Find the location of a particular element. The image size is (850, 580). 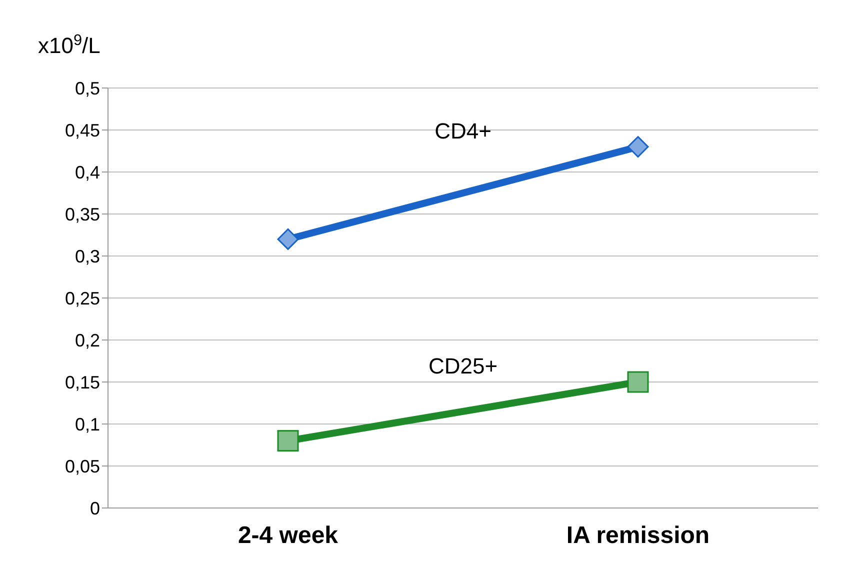

y-tick-label: 0,35 is located at coordinates (82, 214).